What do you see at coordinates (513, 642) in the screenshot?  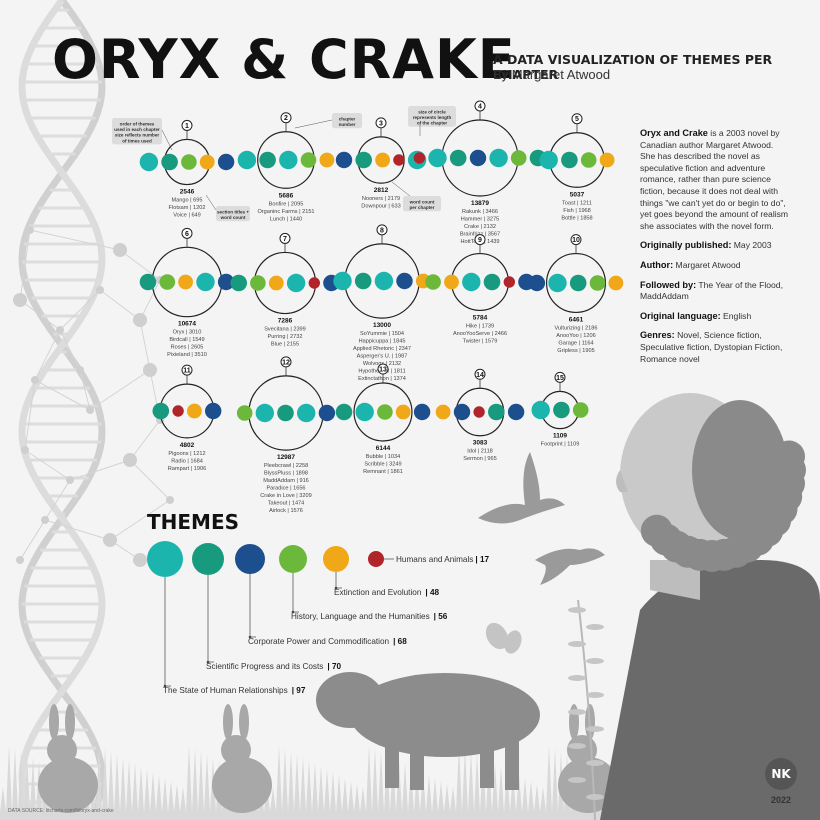 I see `butterfly-wing` at bounding box center [513, 642].